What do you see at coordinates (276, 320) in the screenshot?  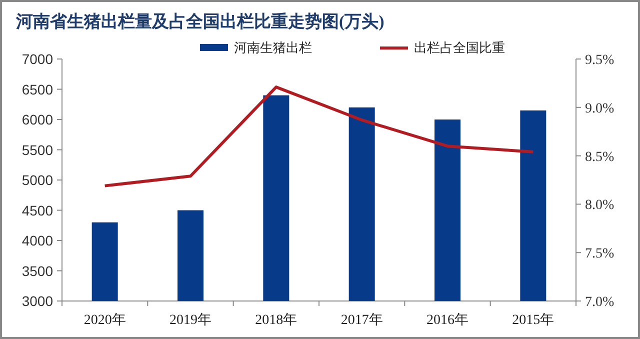 I see `x-tick-label: 2018年` at bounding box center [276, 320].